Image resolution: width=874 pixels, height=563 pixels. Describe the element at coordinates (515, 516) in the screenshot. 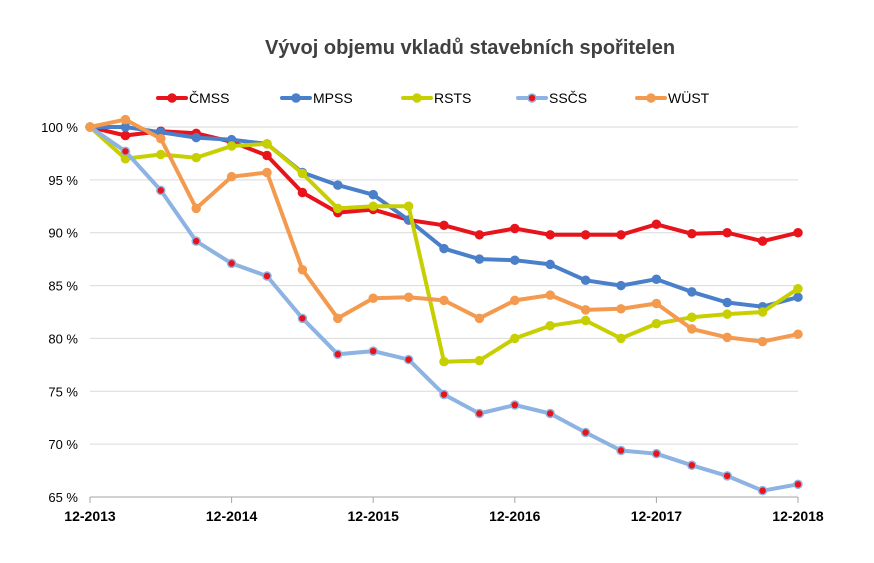

I see `x-tick-label: 12-2016` at that location.